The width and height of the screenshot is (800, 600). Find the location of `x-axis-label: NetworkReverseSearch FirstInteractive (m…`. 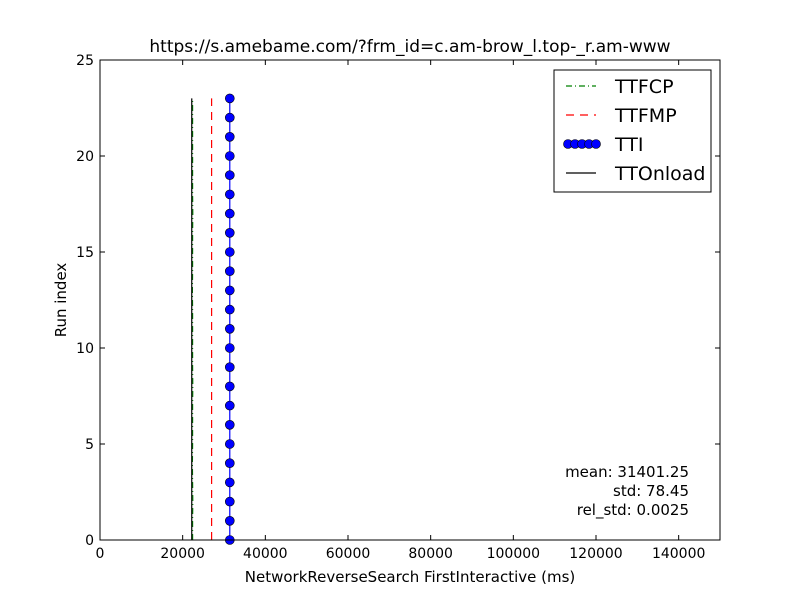

x-axis-label: NetworkReverseSearch FirstInteractive (m… is located at coordinates (410, 577).